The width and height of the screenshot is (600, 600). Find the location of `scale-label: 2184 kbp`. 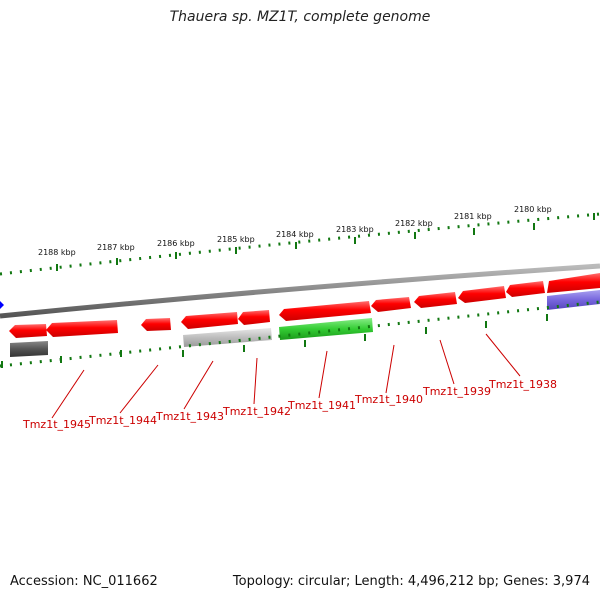

scale-label: 2184 kbp is located at coordinates (295, 234).